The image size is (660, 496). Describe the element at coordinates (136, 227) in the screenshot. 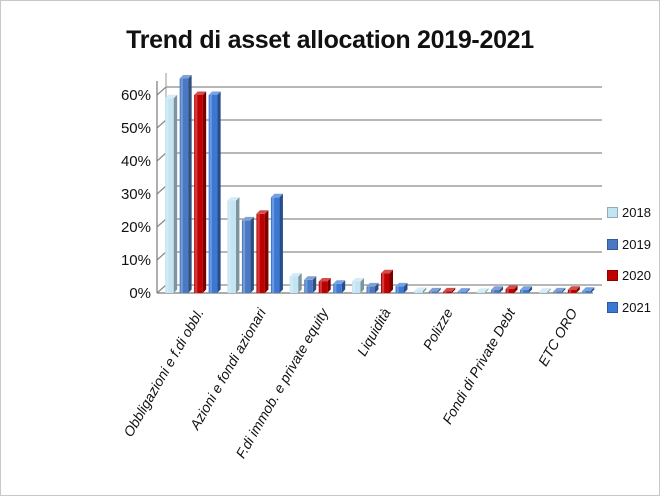

I see `y-tick-label: 20%` at that location.